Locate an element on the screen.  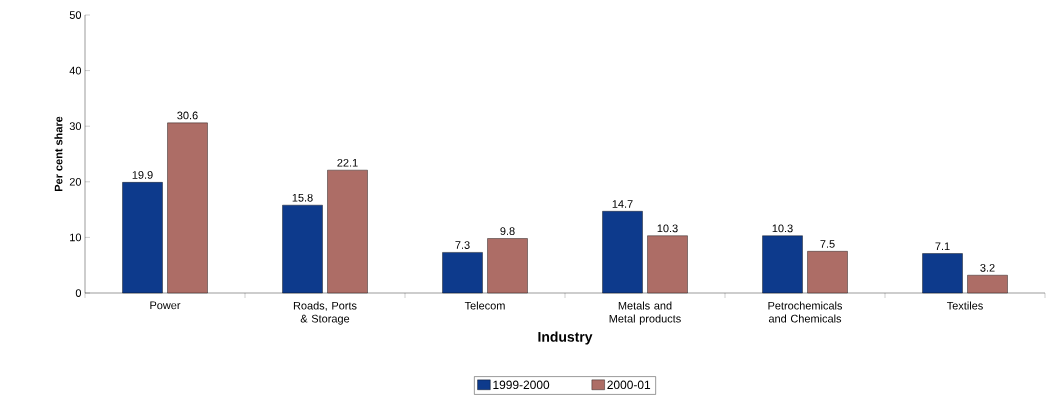
y-tick-label: 10 is located at coordinates (76, 237).